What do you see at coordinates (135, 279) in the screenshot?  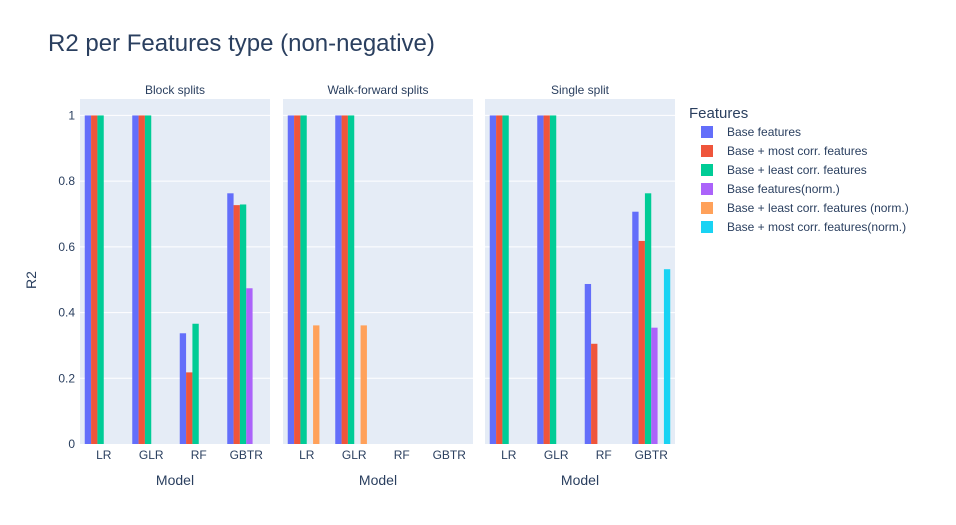 I see `bar-block-splits-glr-base-features` at bounding box center [135, 279].